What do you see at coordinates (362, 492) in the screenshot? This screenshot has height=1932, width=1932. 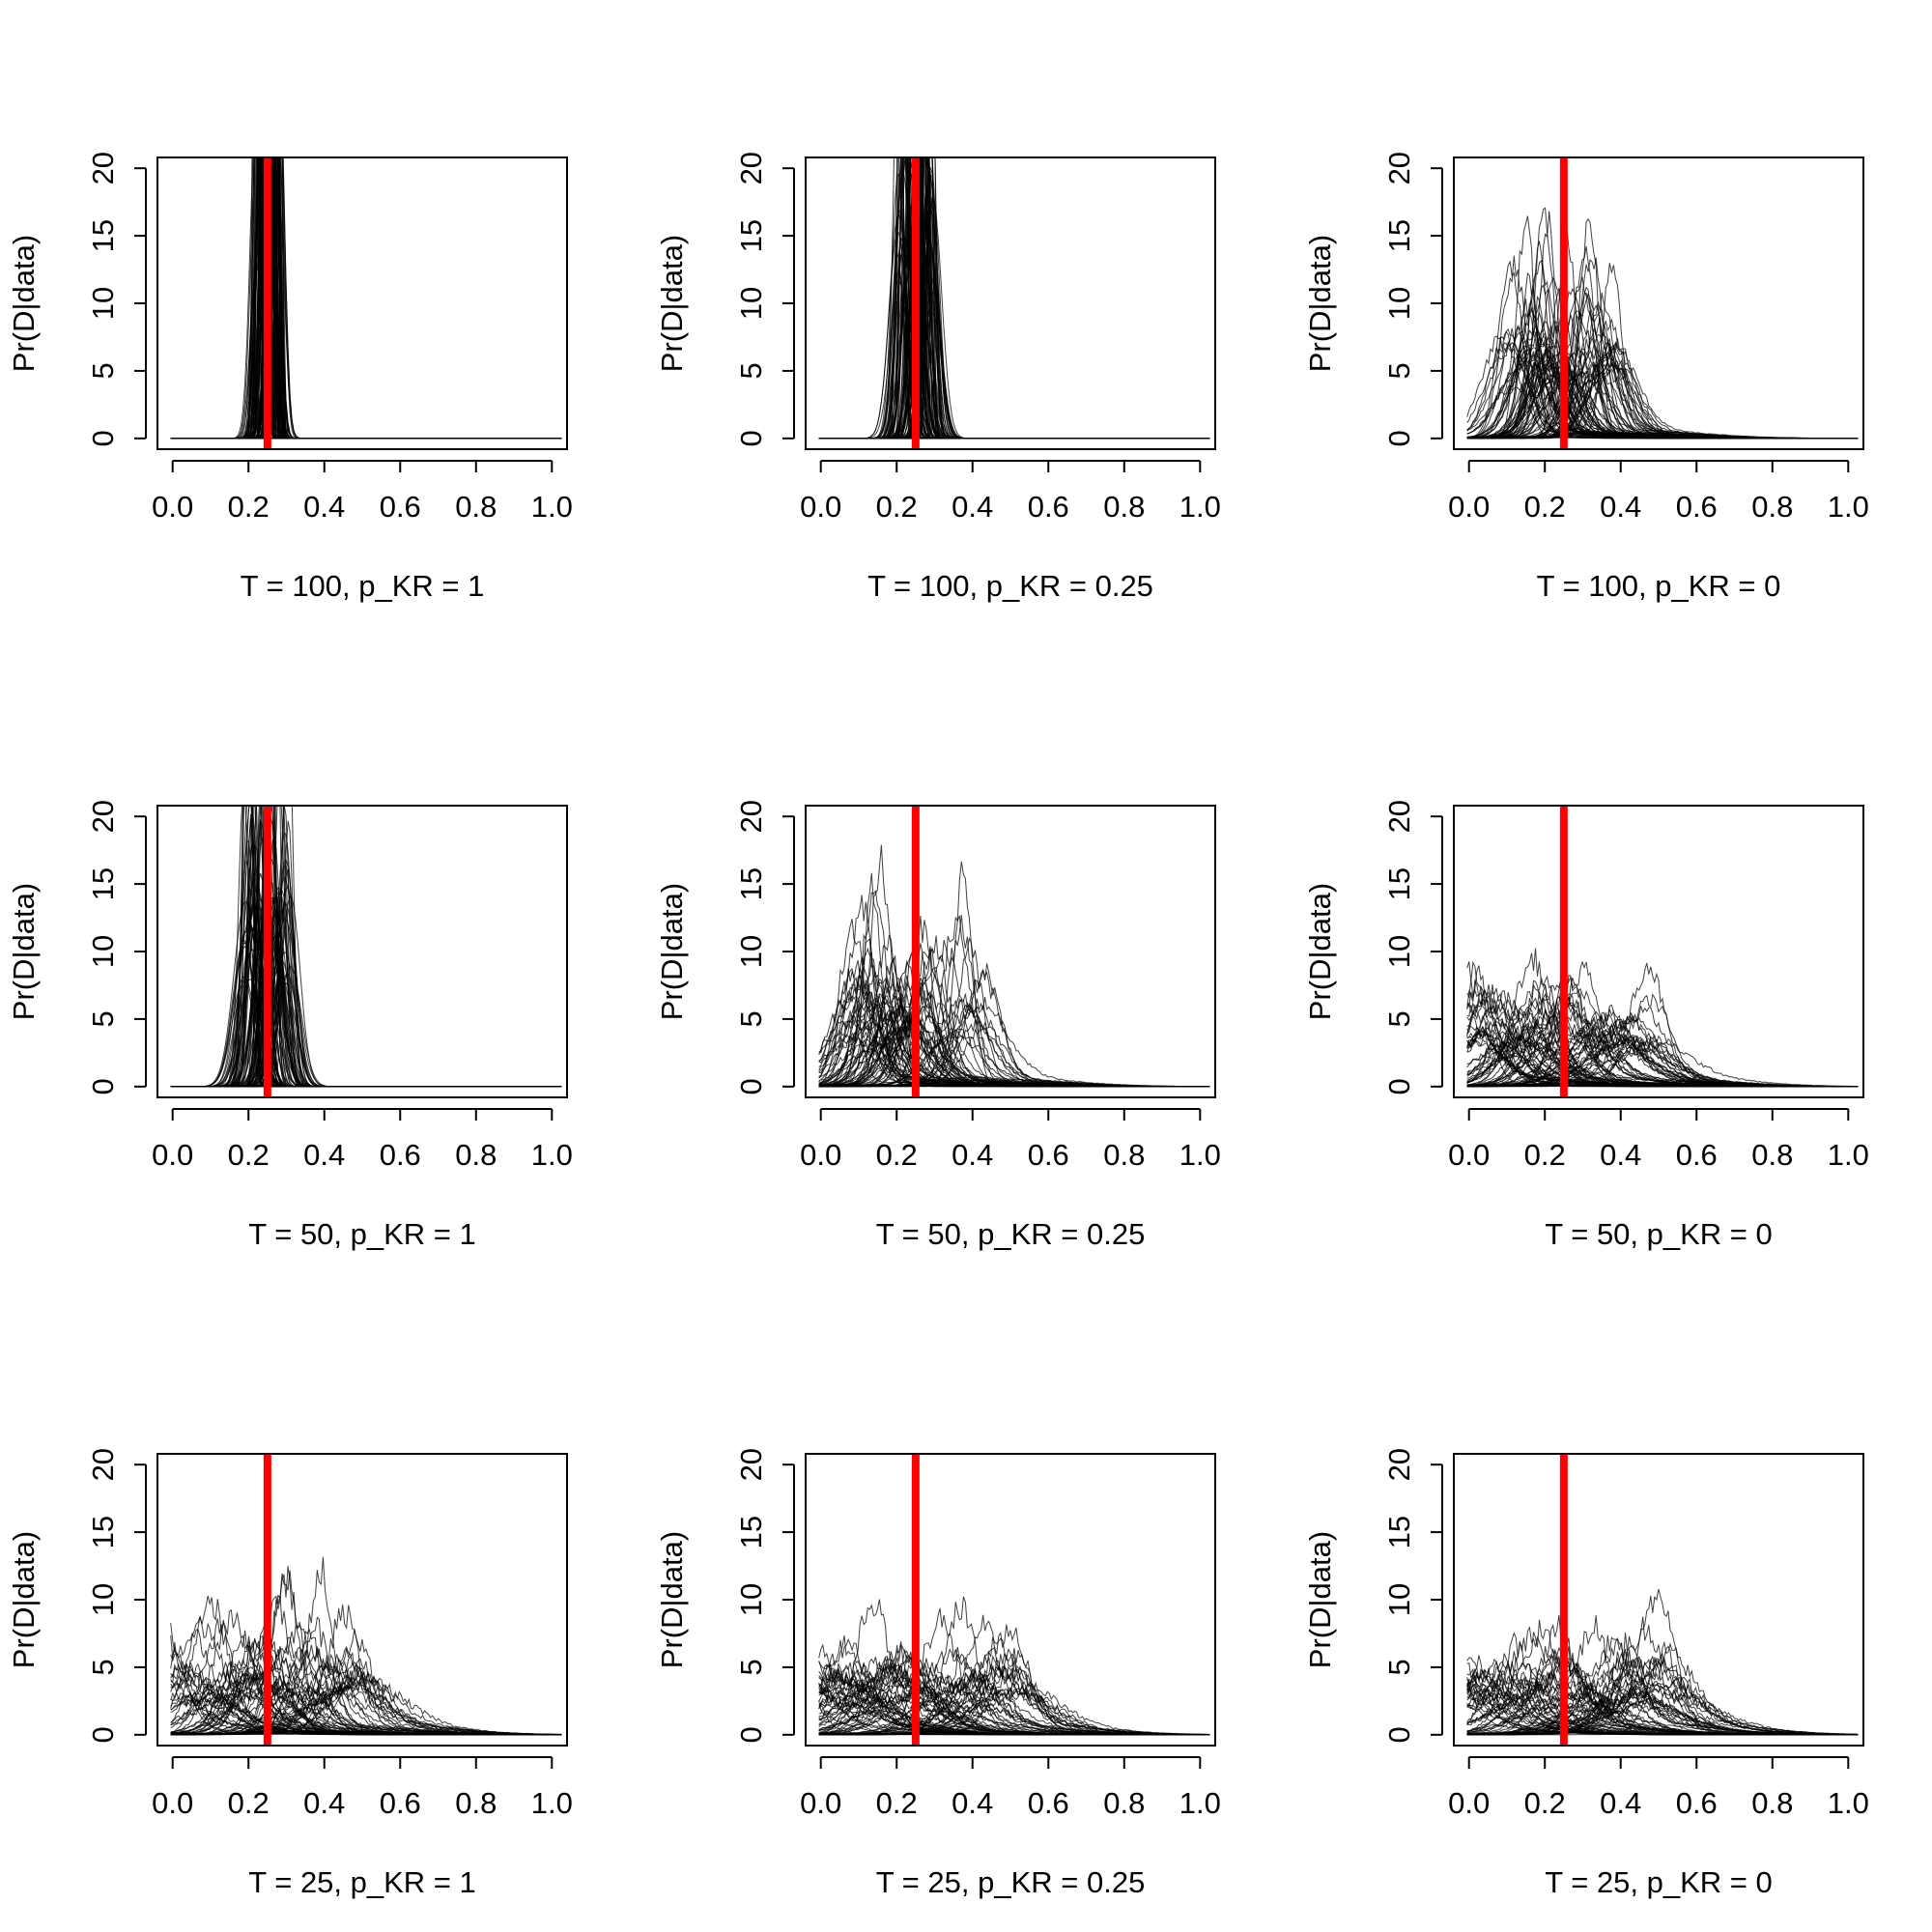 I see `x-axis: 0.0 0.2 0.4 0.6 0.8 1.0` at bounding box center [362, 492].